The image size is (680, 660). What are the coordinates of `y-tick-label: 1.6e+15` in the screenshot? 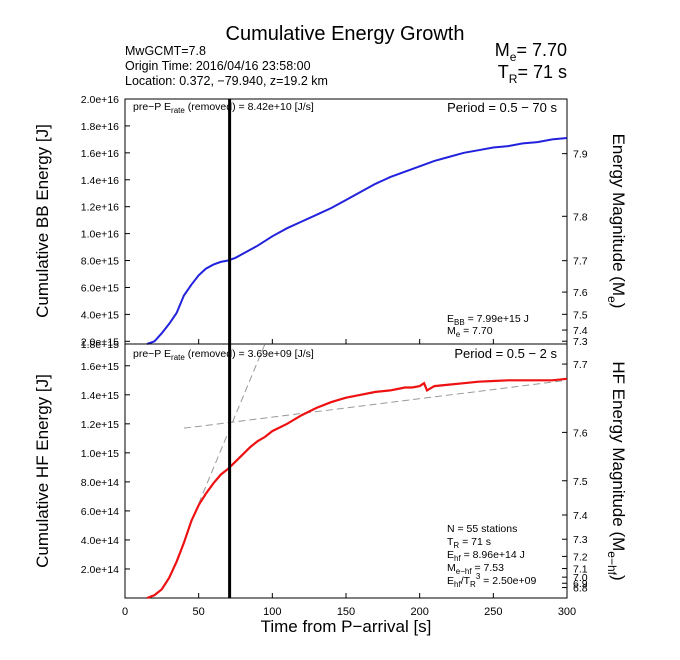 It's located at (100, 367).